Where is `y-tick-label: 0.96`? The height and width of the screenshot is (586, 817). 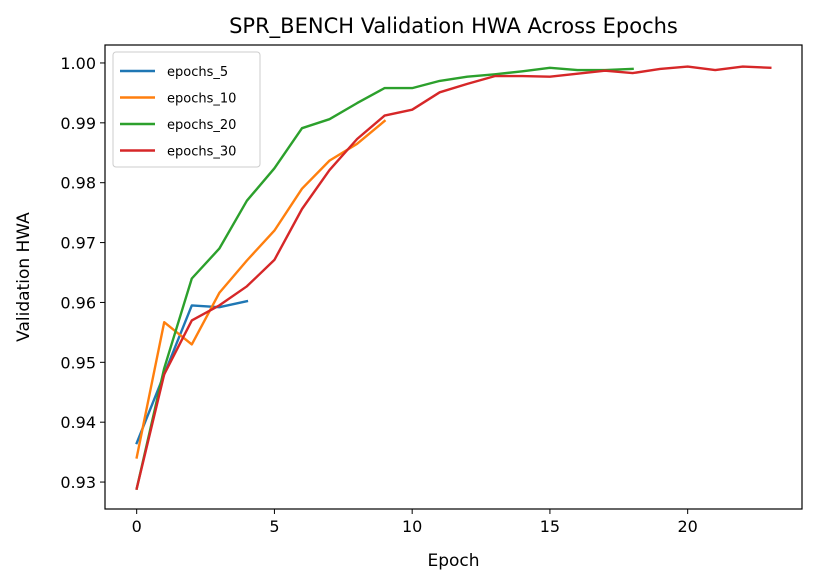 y-tick-label: 0.96 is located at coordinates (78, 302).